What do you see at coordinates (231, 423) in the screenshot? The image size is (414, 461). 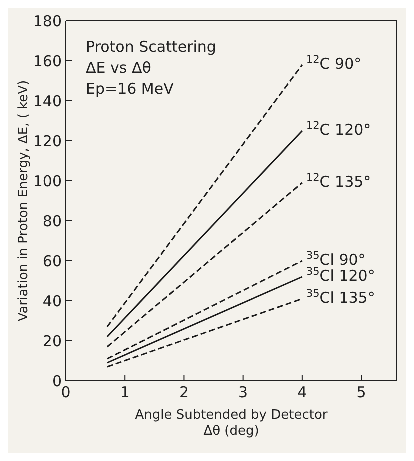 I see `x-axis-title: Angle Subtended by Detector Δθ (deg)` at bounding box center [231, 423].